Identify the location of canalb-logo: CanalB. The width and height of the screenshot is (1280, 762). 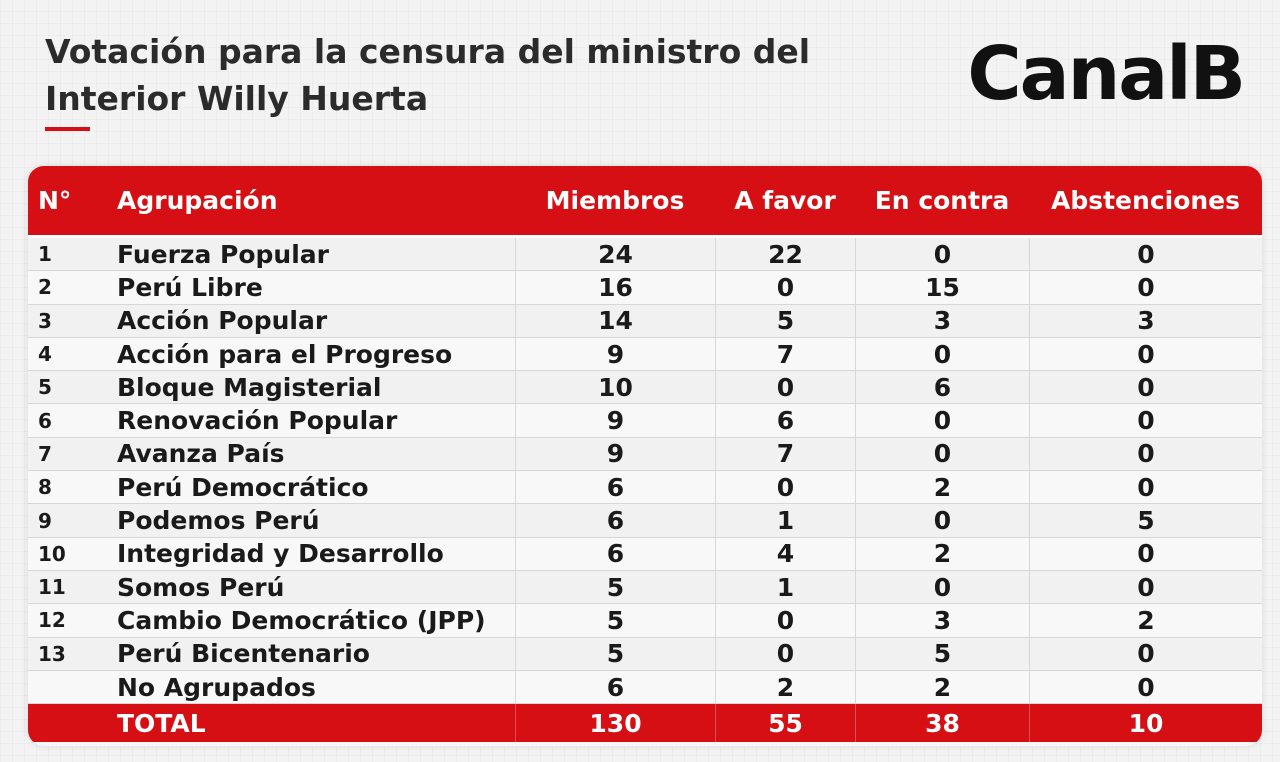
(1106, 74).